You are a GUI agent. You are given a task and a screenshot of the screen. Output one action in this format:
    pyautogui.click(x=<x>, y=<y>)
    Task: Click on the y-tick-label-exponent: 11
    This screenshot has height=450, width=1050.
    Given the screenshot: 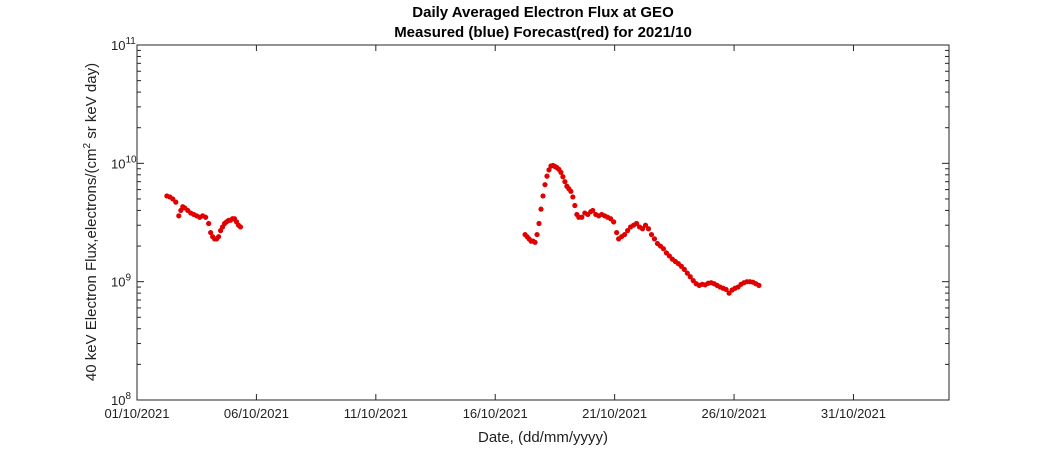 What is the action you would take?
    pyautogui.click(x=130, y=41)
    